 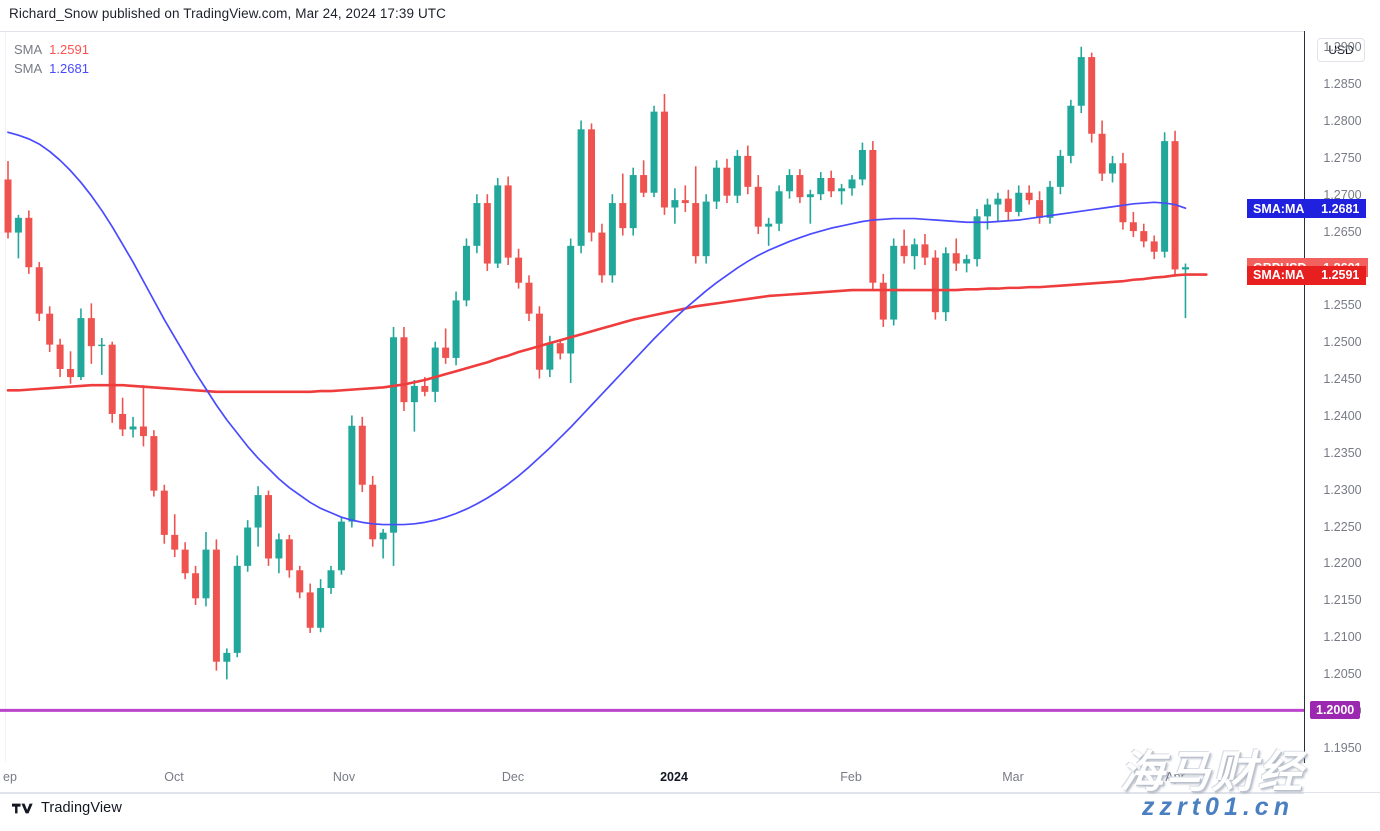 I want to click on time-axis-label: Feb, so click(x=851, y=777).